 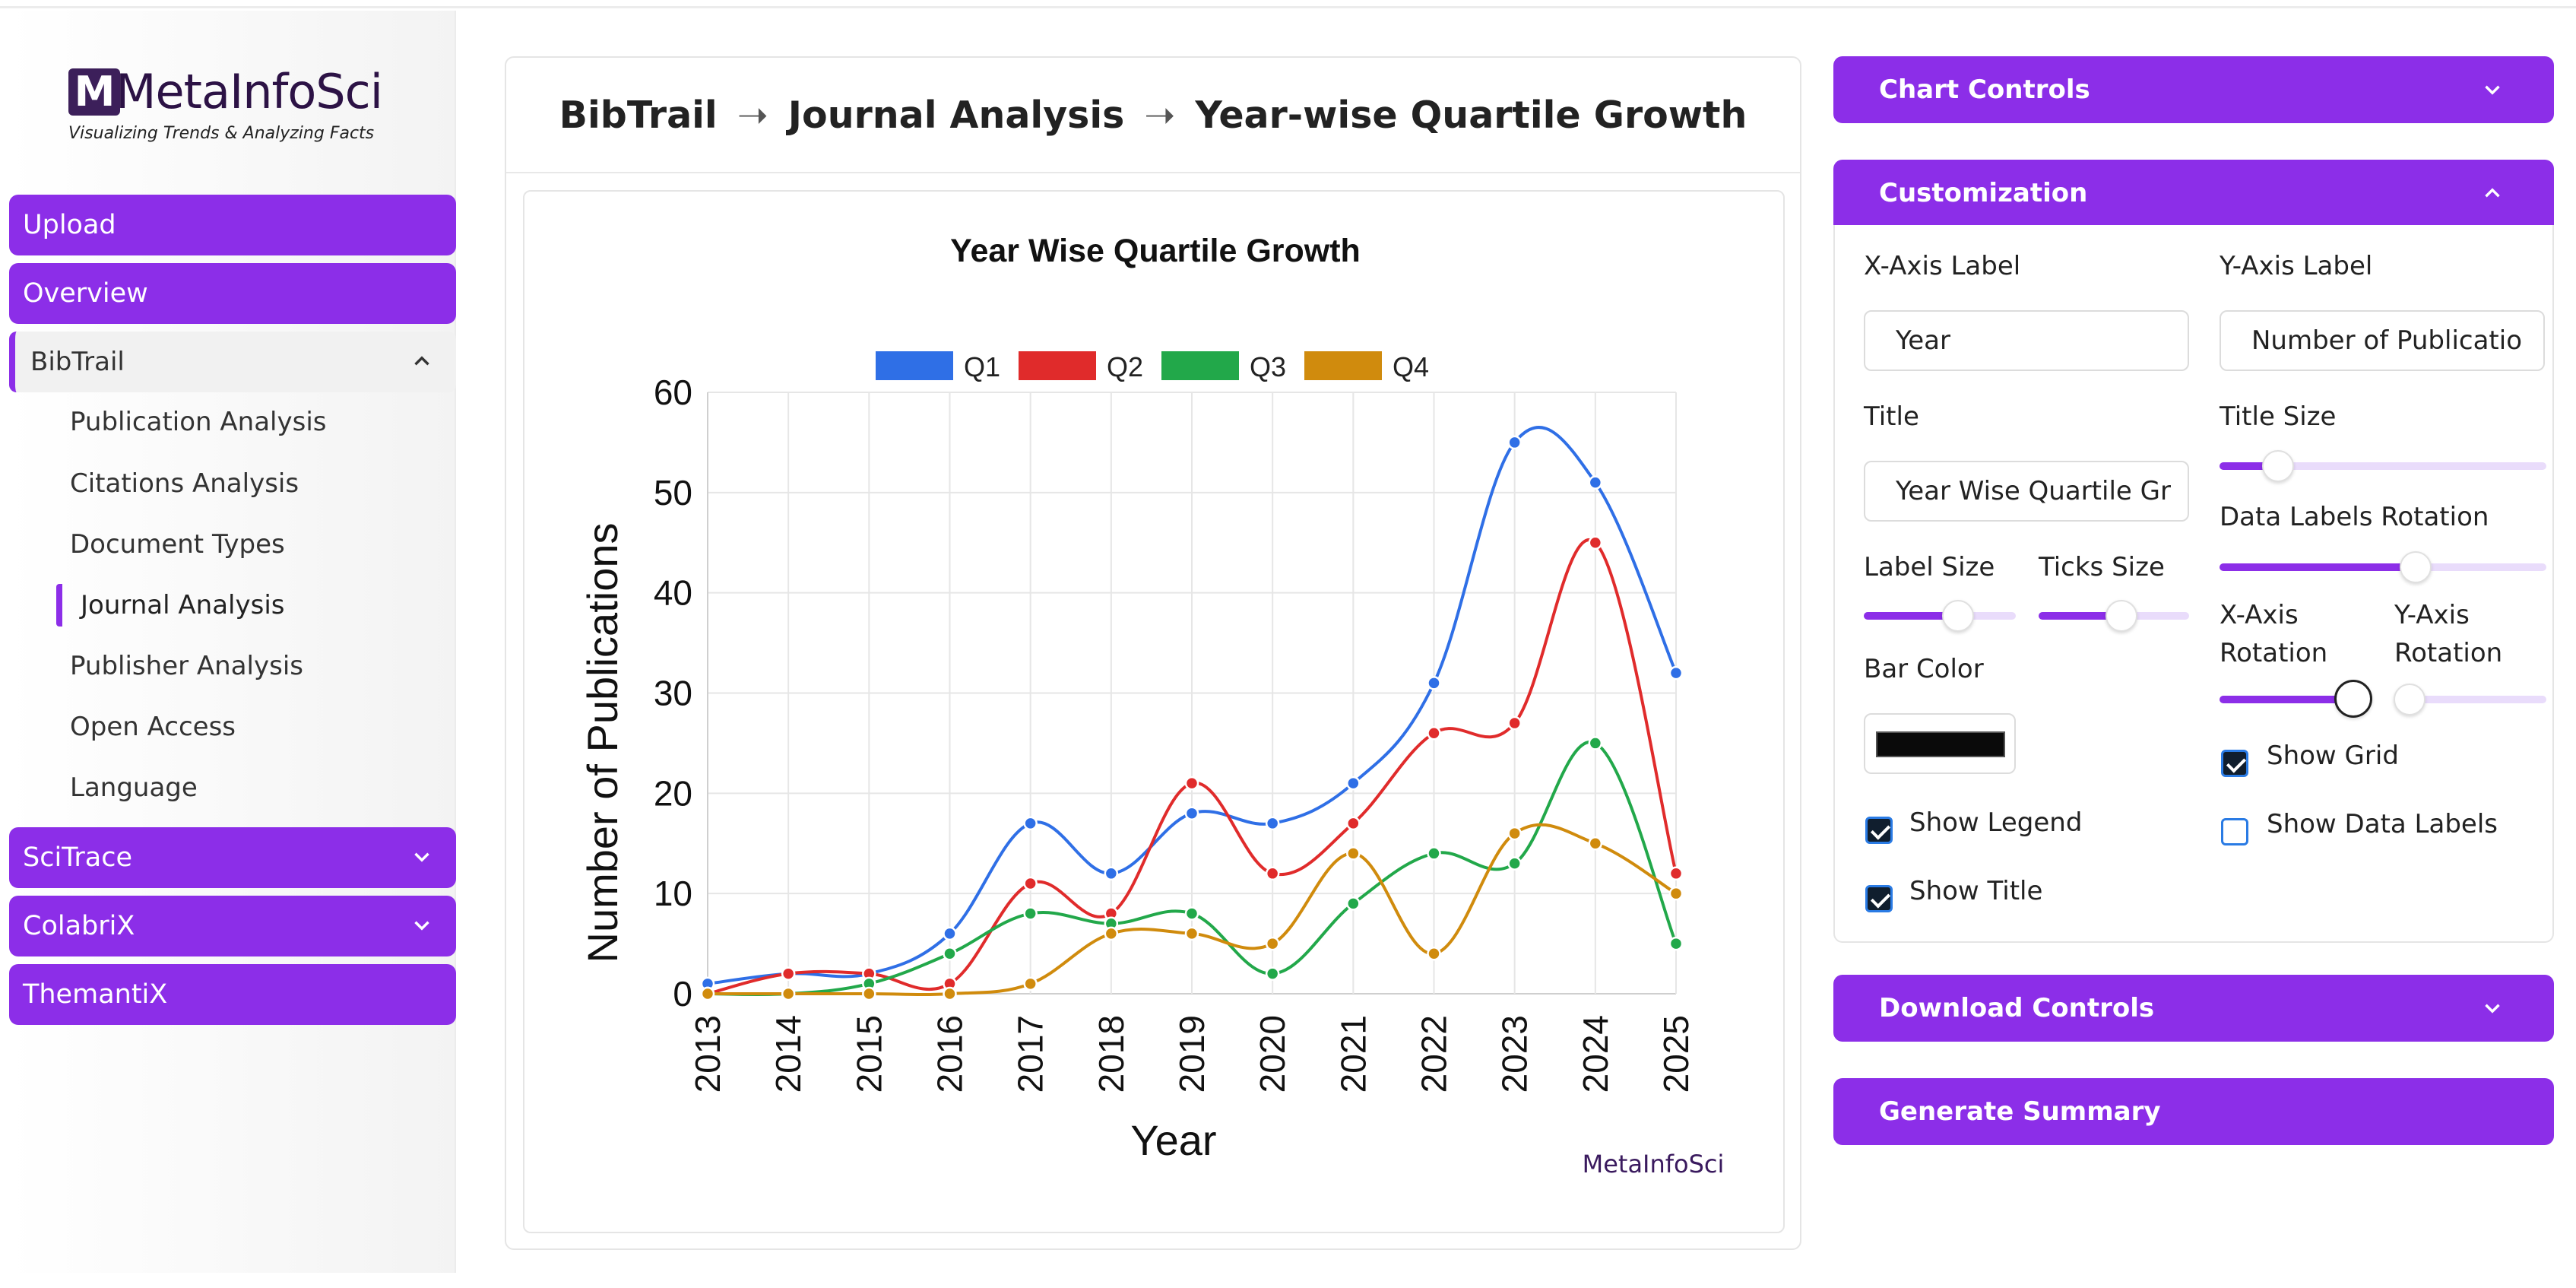 What do you see at coordinates (1676, 874) in the screenshot?
I see `data-point-q2-2025` at bounding box center [1676, 874].